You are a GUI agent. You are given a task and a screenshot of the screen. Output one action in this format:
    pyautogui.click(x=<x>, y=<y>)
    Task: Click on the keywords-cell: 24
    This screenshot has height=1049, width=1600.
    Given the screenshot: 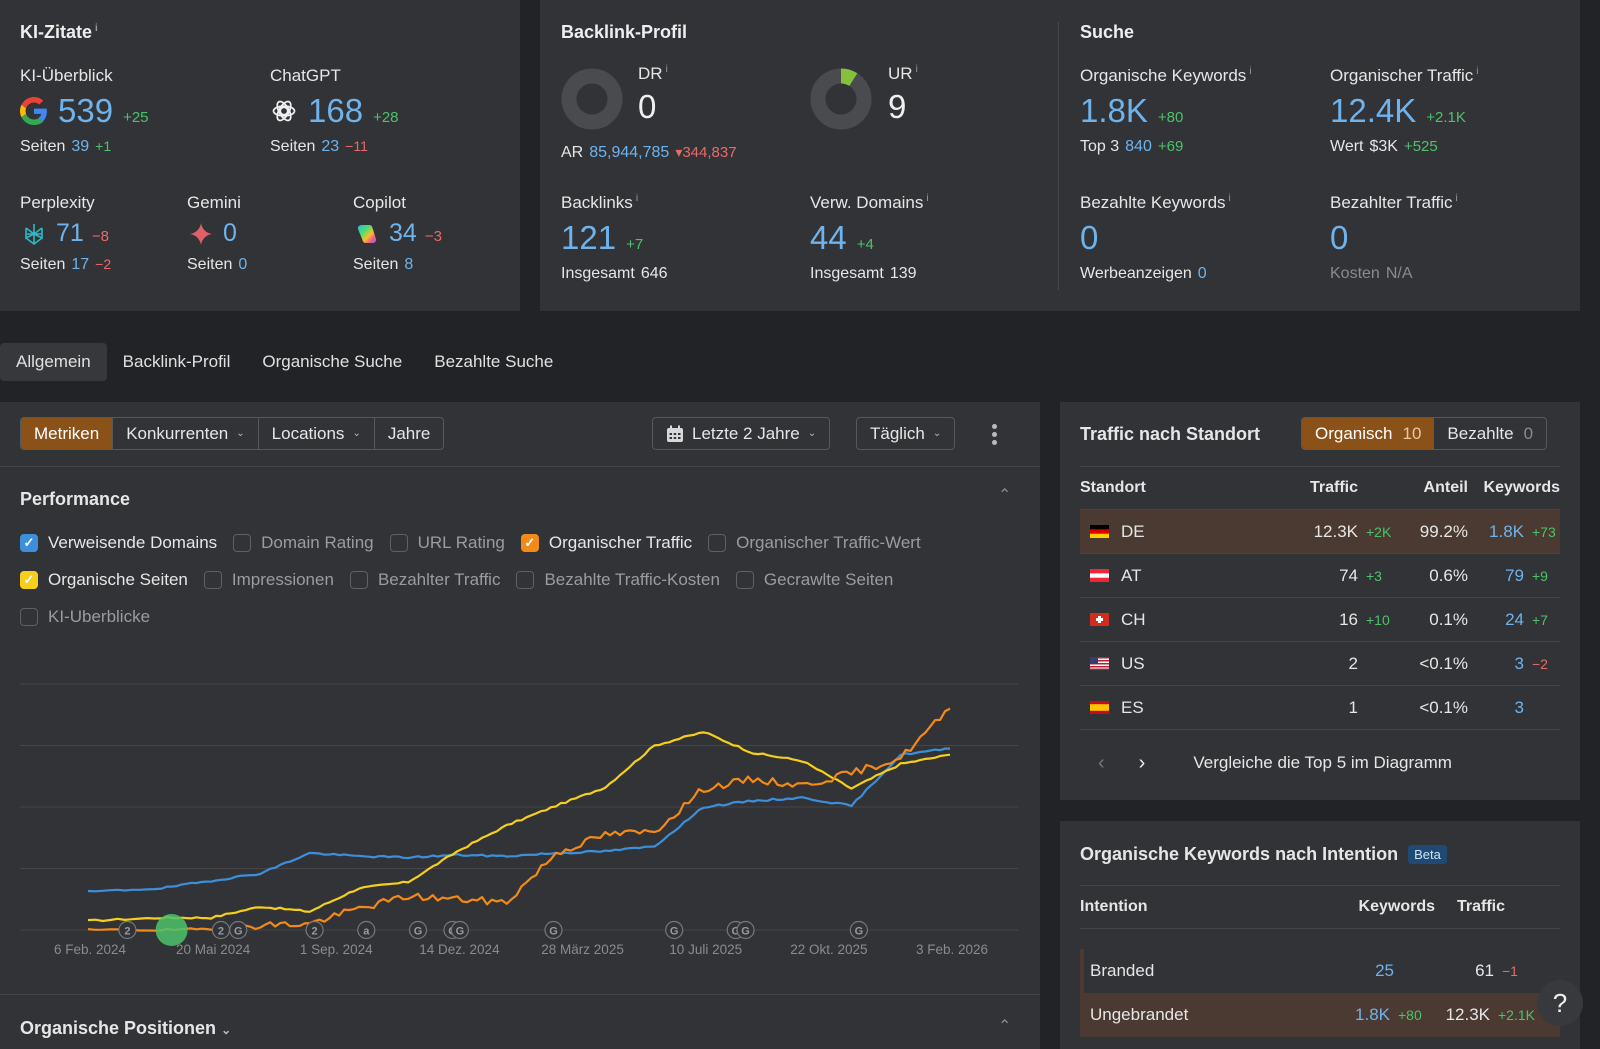 What is the action you would take?
    pyautogui.click(x=1514, y=619)
    